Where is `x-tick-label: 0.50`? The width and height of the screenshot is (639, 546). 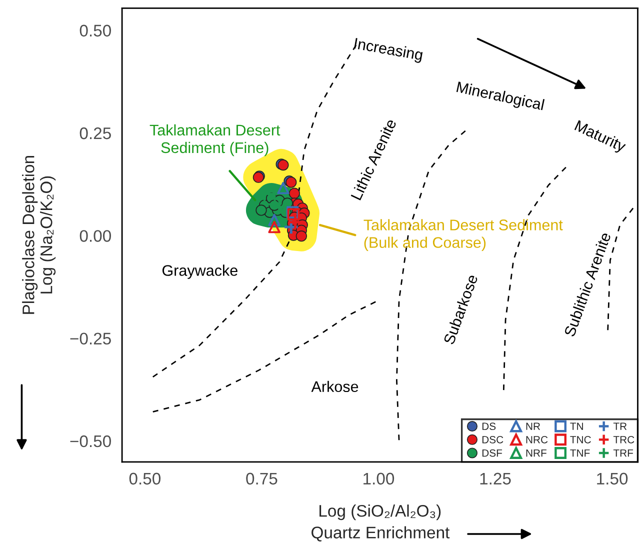
x-tick-label: 0.50 is located at coordinates (145, 478).